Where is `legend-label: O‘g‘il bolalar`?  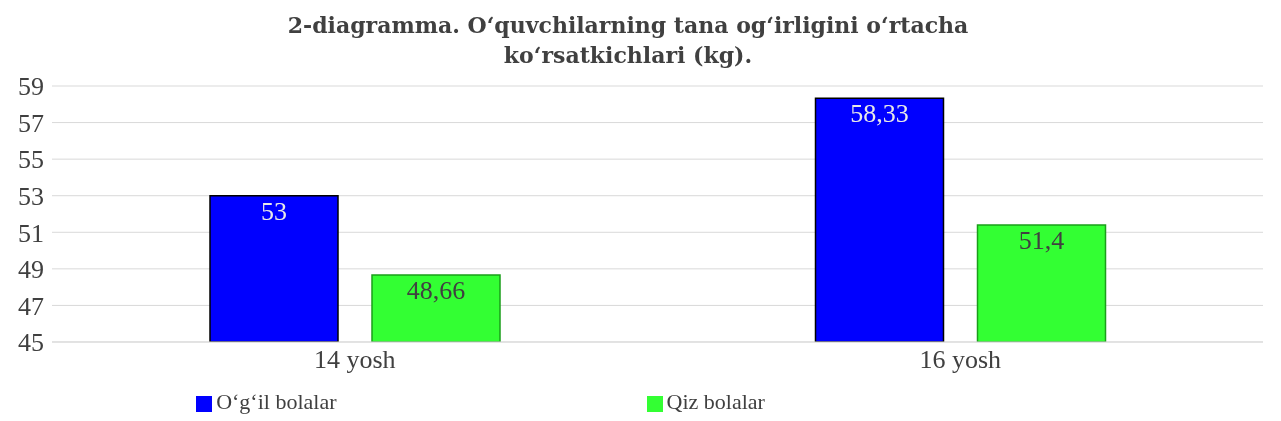 legend-label: O‘g‘il bolalar is located at coordinates (276, 401).